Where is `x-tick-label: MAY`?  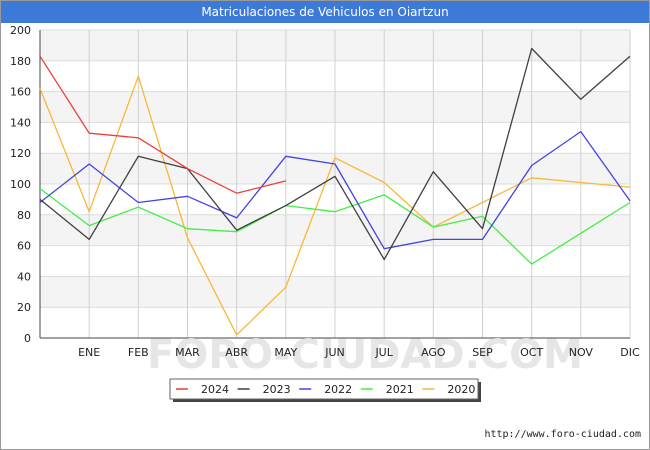 x-tick-label: MAY is located at coordinates (285, 352).